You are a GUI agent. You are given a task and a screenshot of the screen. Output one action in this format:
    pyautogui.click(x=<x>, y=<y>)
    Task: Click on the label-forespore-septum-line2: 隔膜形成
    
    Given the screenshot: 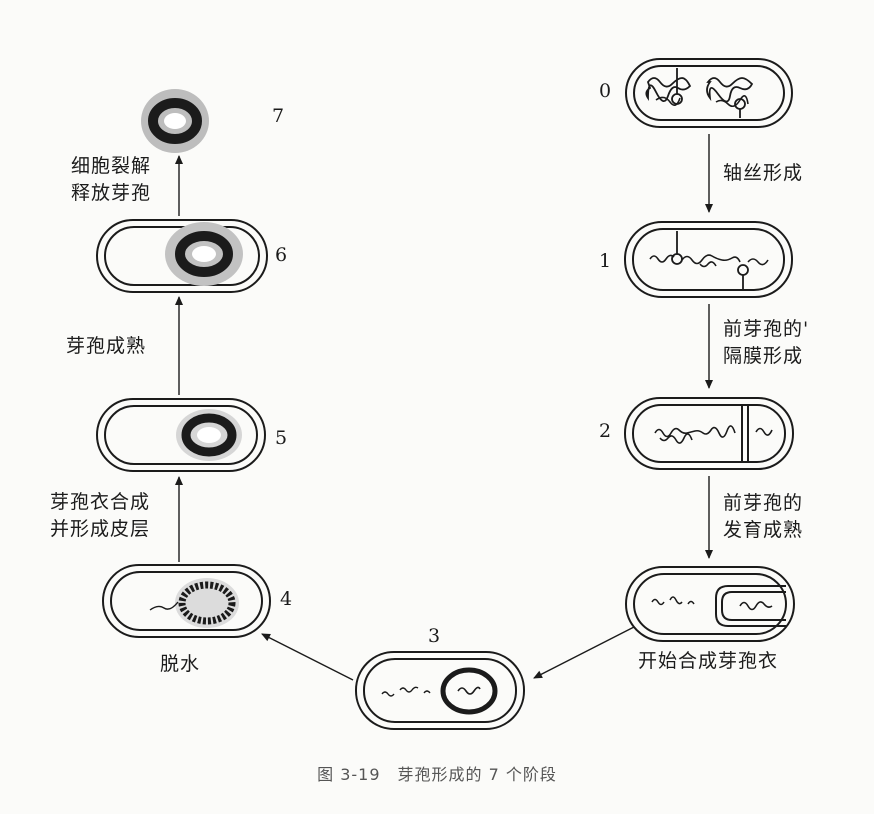 What is the action you would take?
    pyautogui.click(x=763, y=356)
    